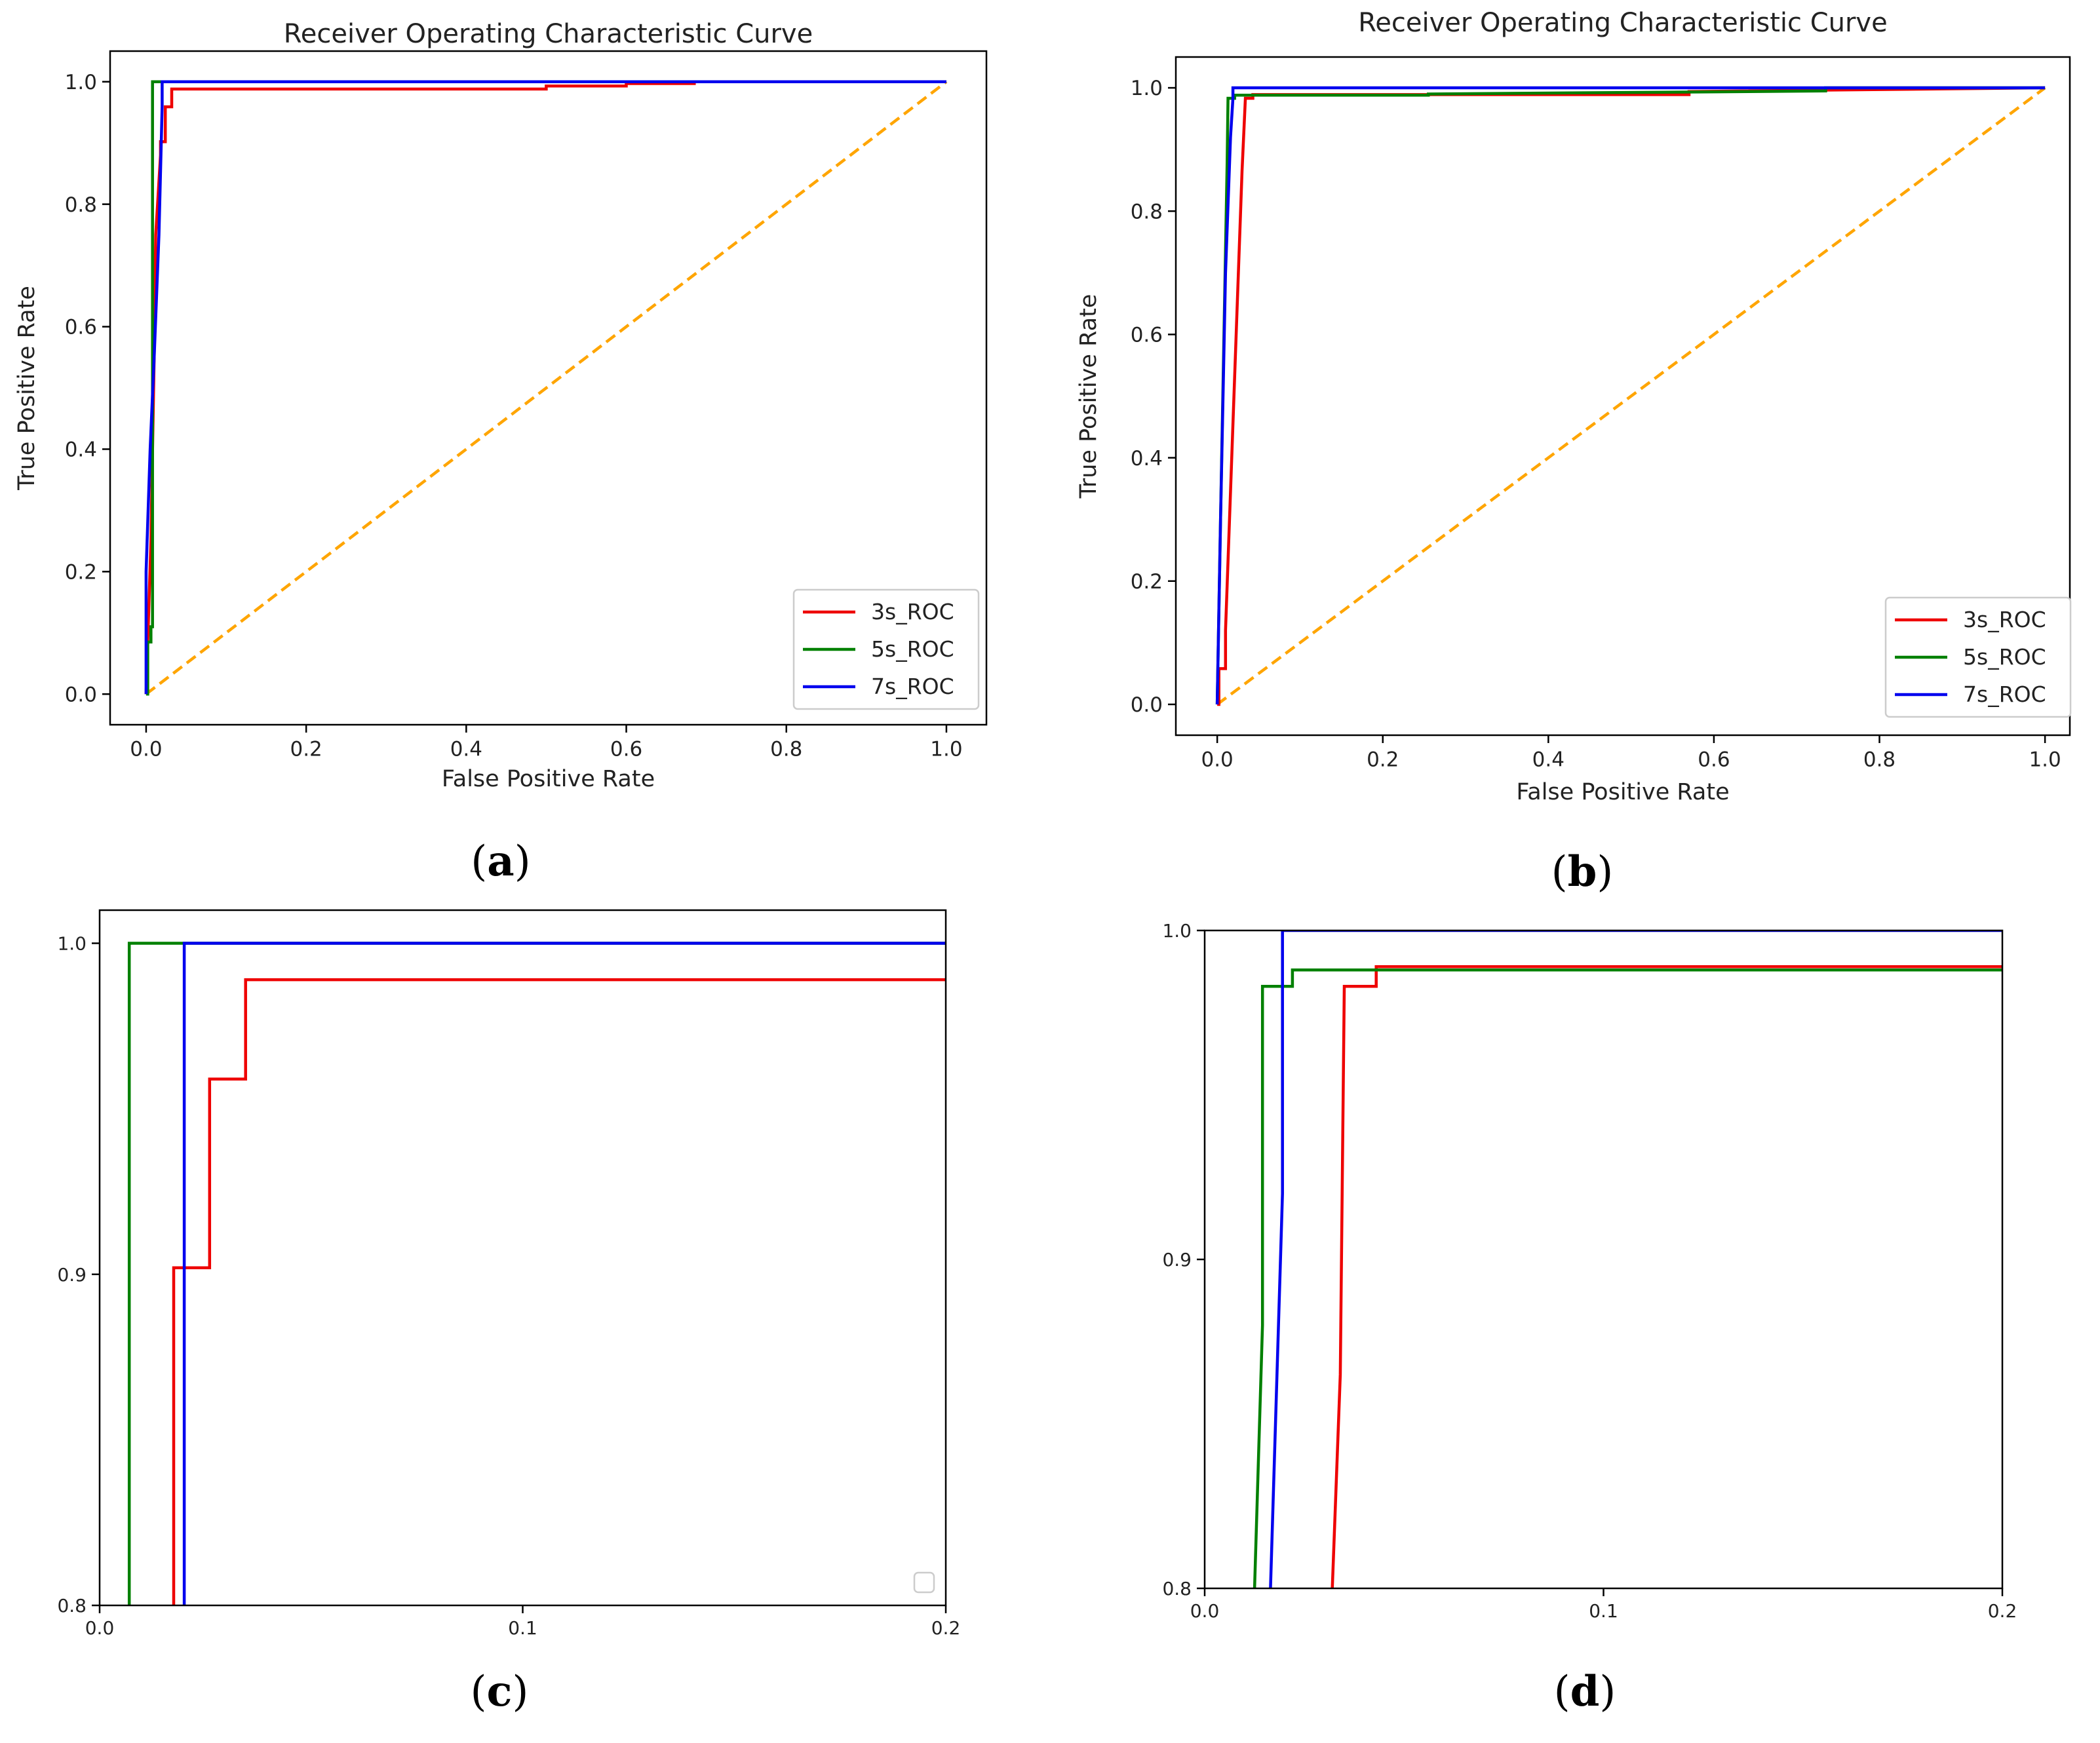  I want to click on panel-caption-letter: b, so click(1582, 871).